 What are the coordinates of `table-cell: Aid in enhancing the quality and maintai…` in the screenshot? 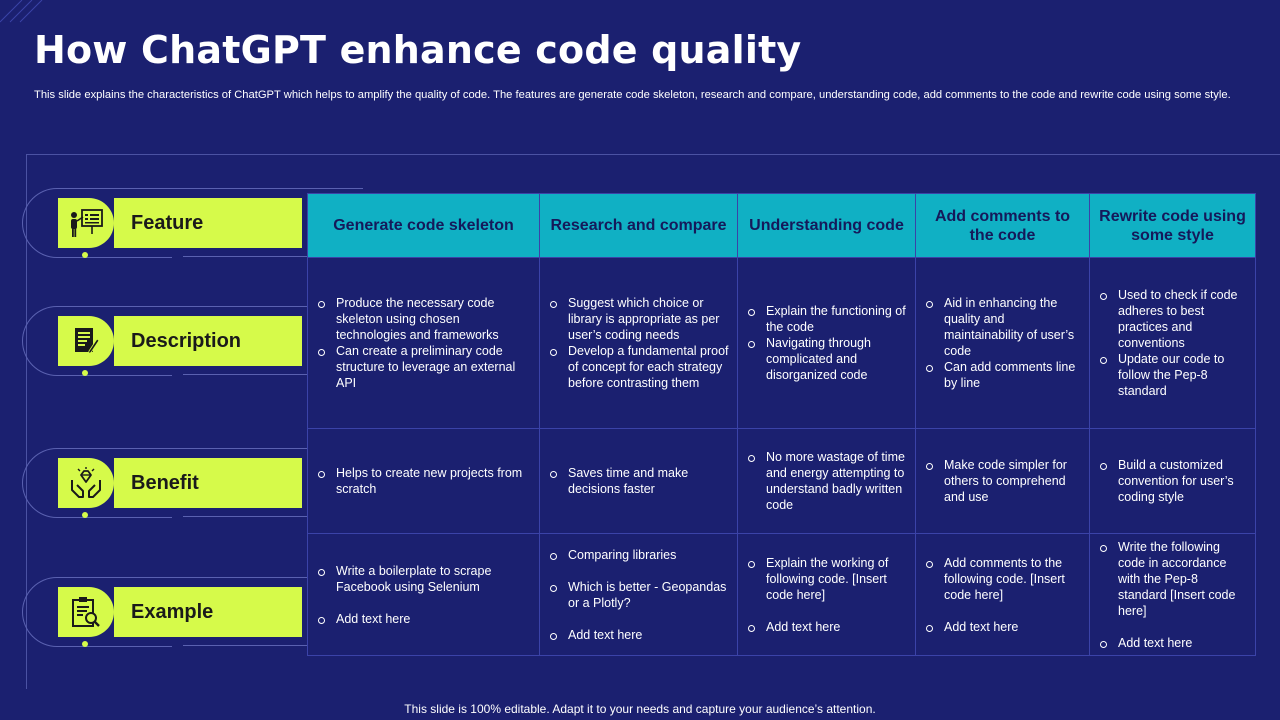 It's located at (1002, 343).